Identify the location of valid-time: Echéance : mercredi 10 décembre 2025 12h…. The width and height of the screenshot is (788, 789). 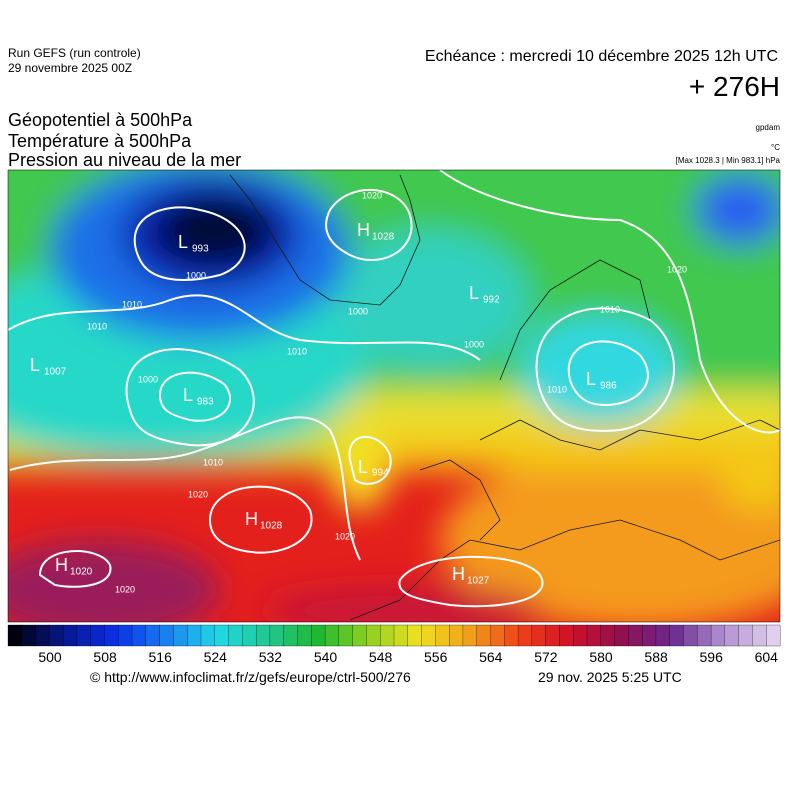
(601, 56).